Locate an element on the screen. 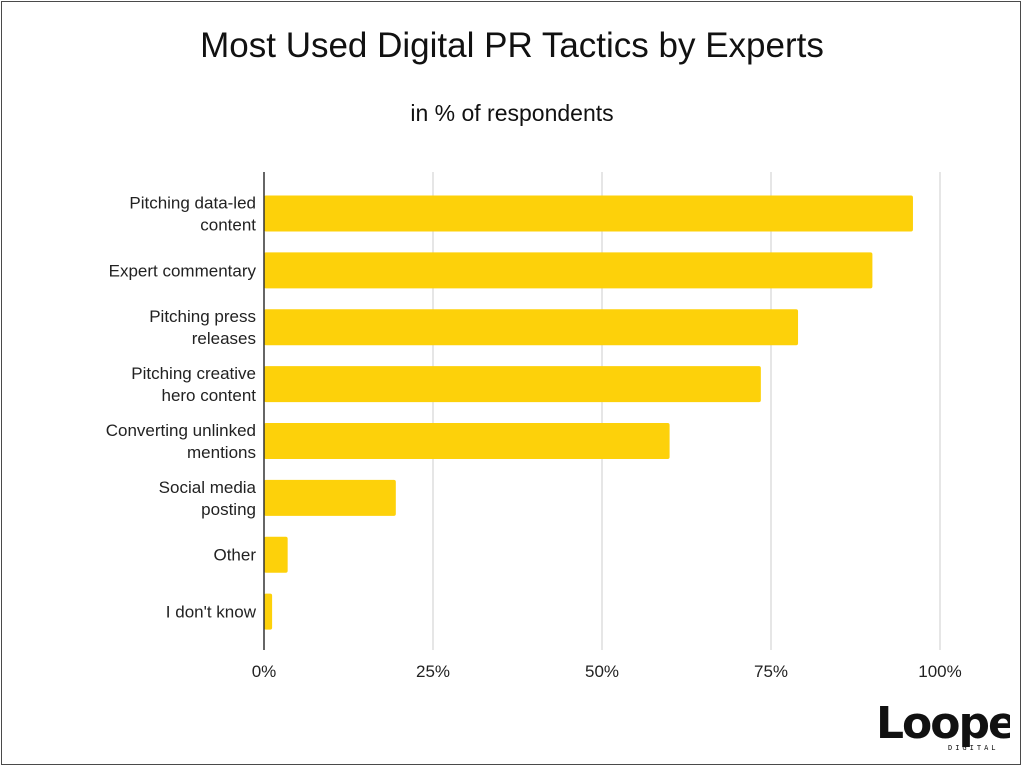  y-category-label: Converting unlinked mentions is located at coordinates (181, 441).